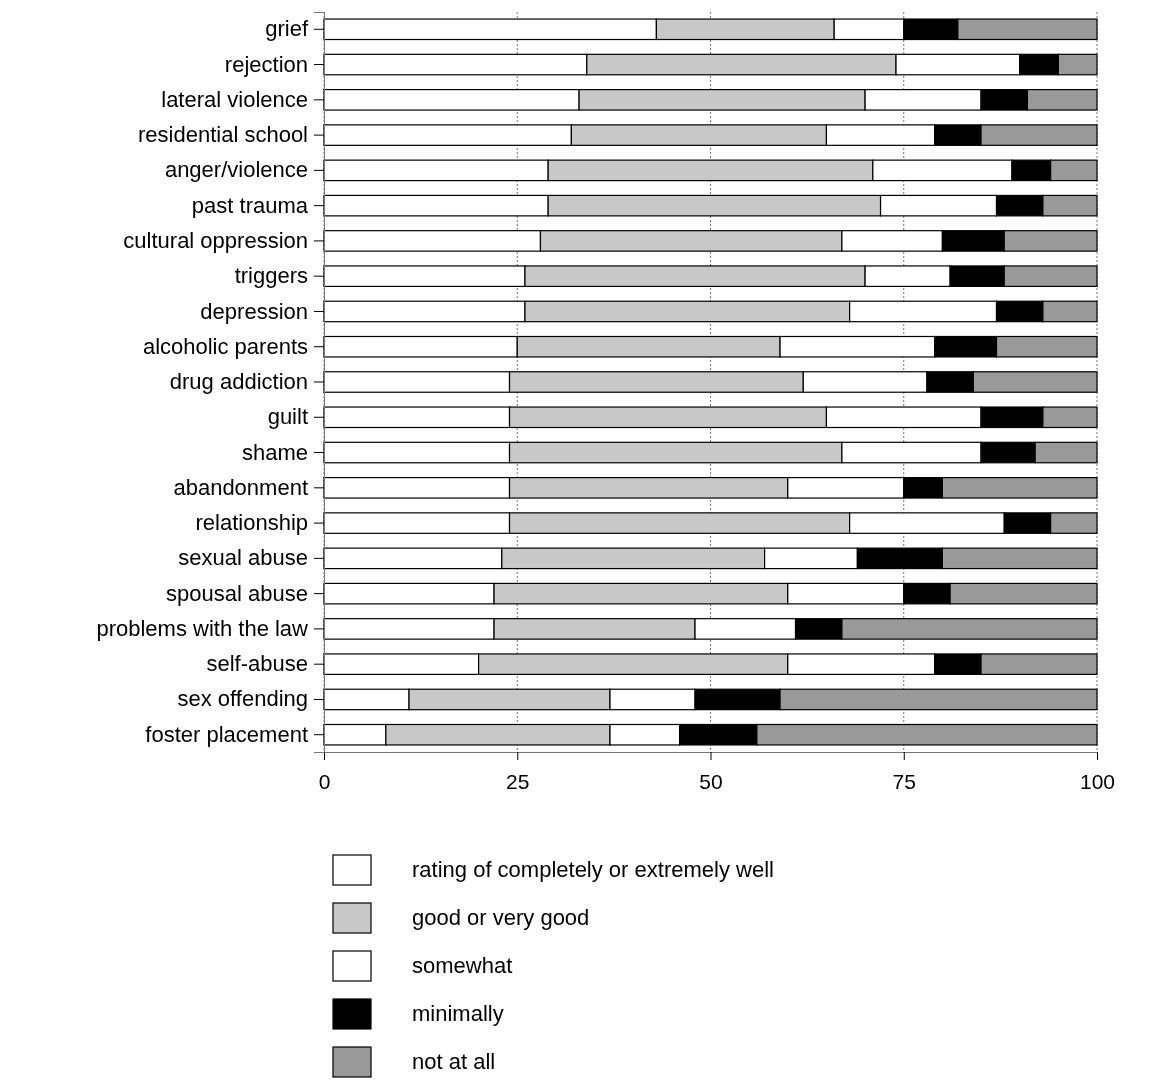 This screenshot has height=1084, width=1154. I want to click on y-tick-label: guilt, so click(287, 417).